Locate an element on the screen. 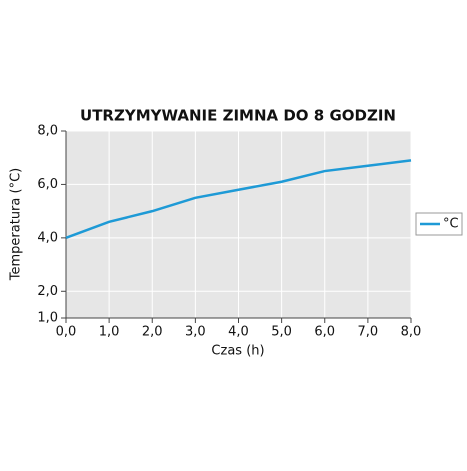 This screenshot has width=467, height=471. y-tick-label: 6,0 is located at coordinates (47, 184).